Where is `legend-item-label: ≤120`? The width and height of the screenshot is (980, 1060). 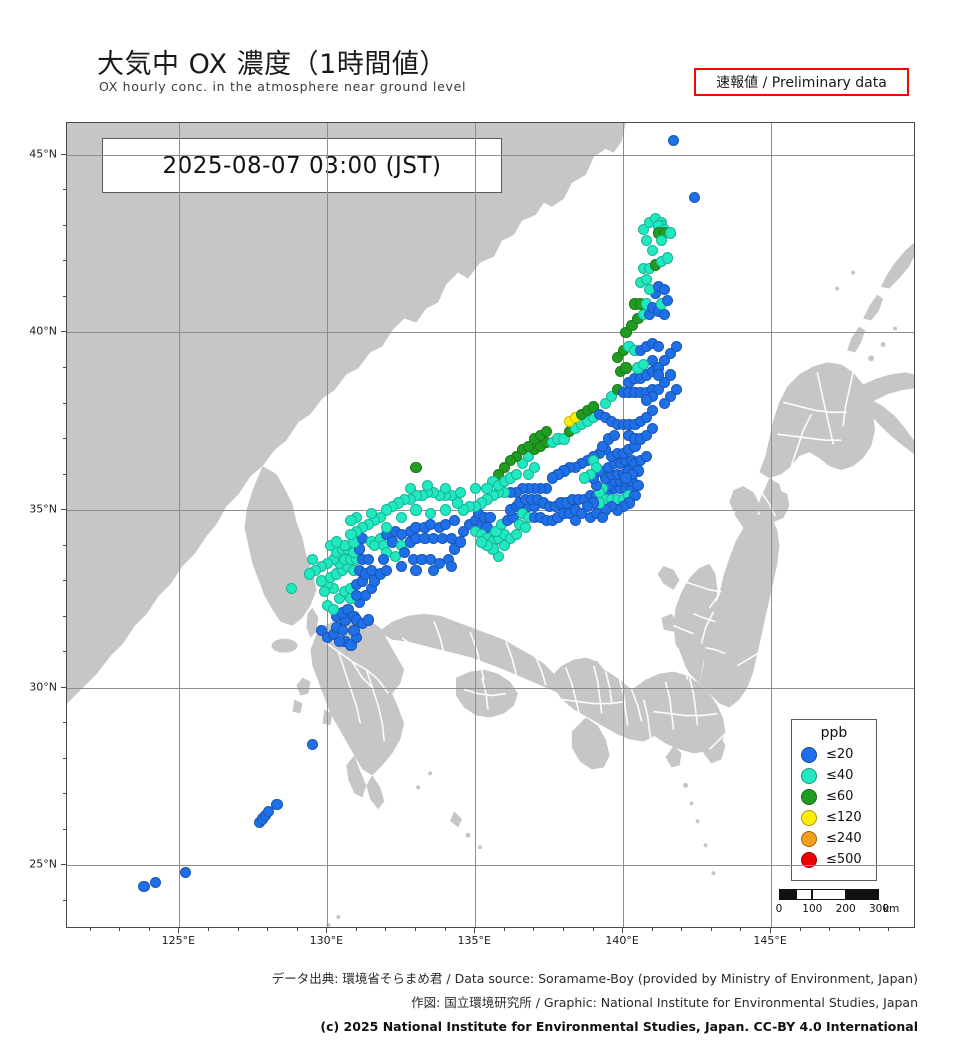 legend-item-label: ≤120 is located at coordinates (844, 817).